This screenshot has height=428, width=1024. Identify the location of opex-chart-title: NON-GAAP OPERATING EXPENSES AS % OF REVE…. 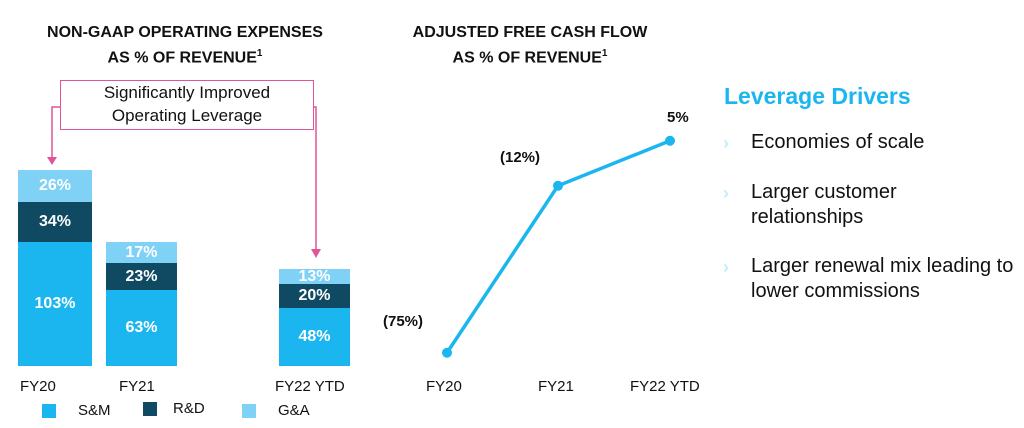
(185, 45).